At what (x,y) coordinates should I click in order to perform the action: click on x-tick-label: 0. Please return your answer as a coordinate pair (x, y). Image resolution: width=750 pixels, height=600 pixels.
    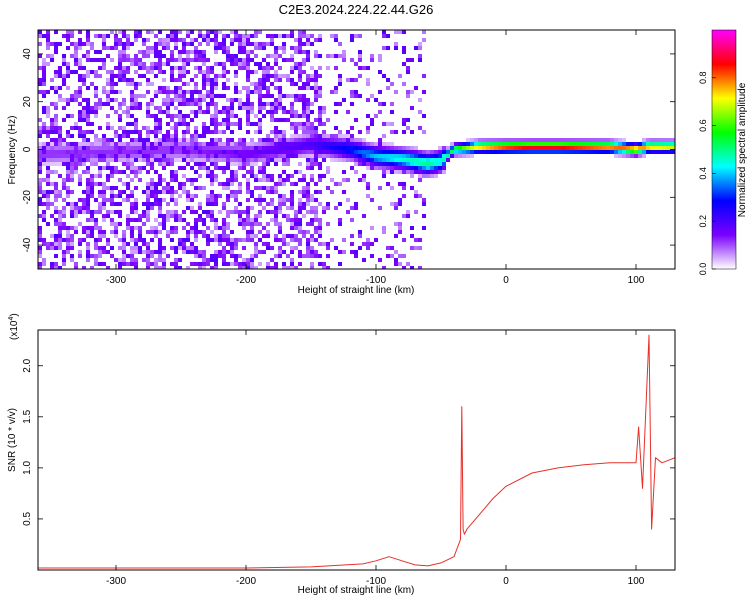
    Looking at the image, I should click on (506, 581).